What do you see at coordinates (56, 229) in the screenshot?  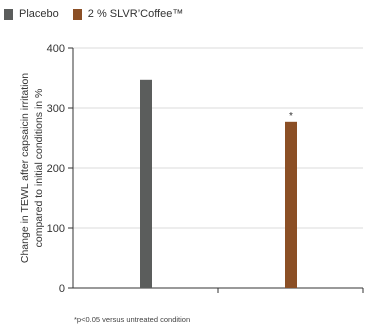 I see `y-tick-label-100: 100` at bounding box center [56, 229].